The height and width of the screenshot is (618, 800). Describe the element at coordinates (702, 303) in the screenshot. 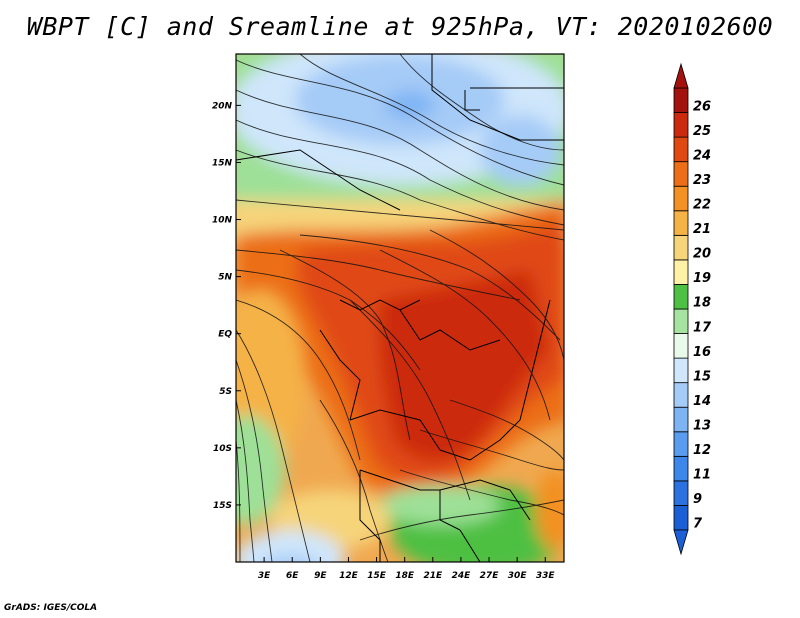

I see `colorbar-label: 18` at that location.